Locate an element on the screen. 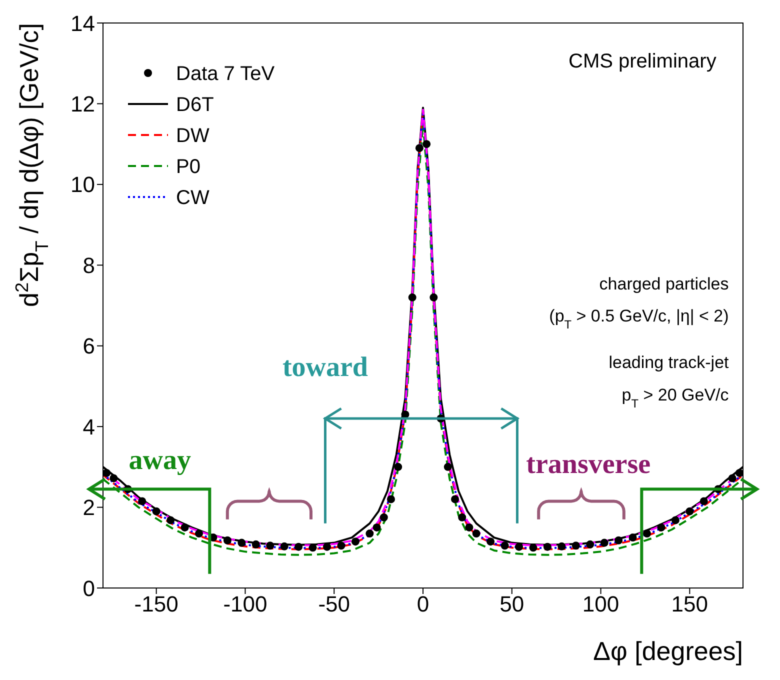  annotation: (p$_{T}$ > 0.5 GeV/c, |η| < 2) is located at coordinates (639, 319).